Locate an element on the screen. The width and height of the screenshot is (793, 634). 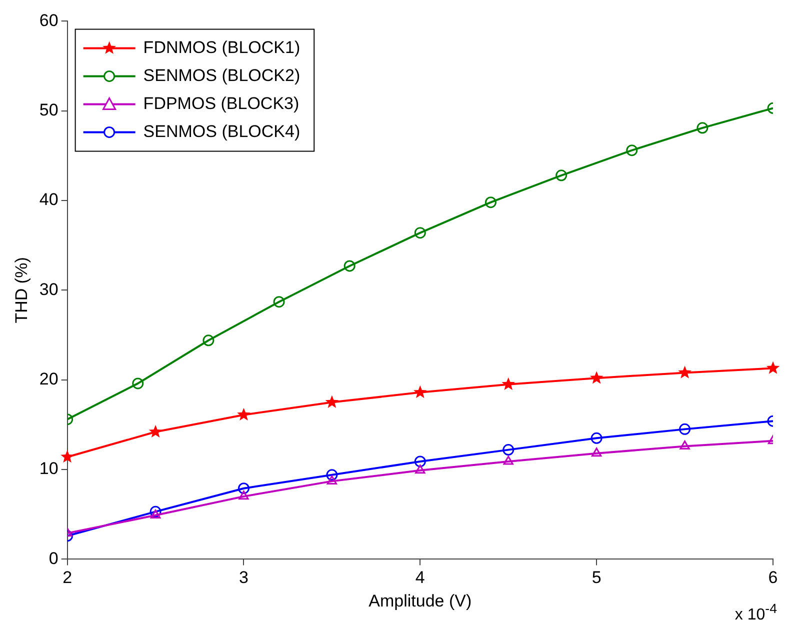
legend-label: SENMOS (BLOCK4) is located at coordinates (221, 131).